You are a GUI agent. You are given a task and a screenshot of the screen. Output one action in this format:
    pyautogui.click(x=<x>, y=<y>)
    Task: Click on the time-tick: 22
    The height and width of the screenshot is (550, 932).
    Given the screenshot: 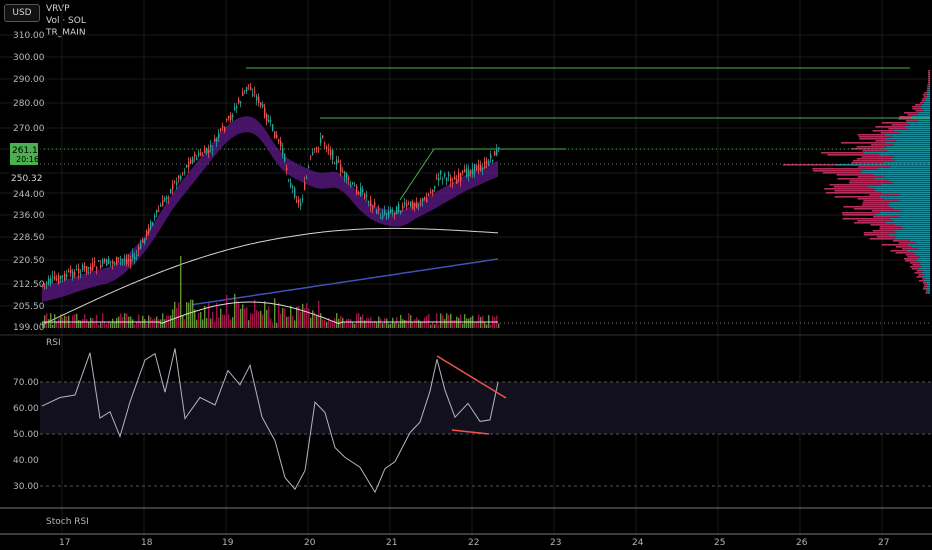 What is the action you would take?
    pyautogui.click(x=473, y=543)
    